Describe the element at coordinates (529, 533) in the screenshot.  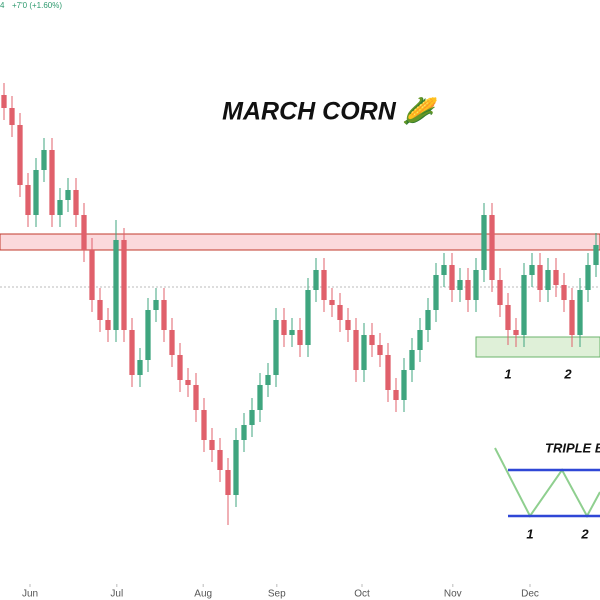
I see `inset-label: 1` at that location.